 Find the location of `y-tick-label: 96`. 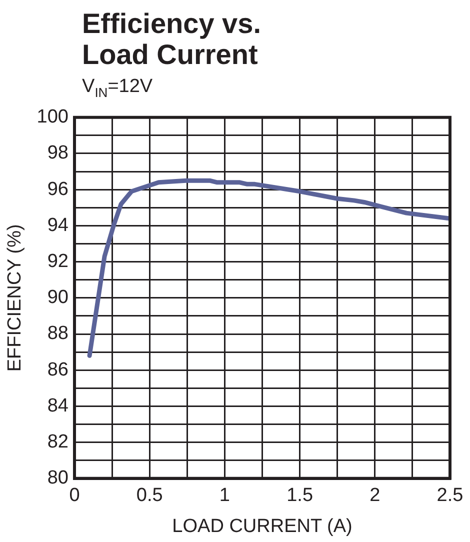

y-tick-label: 96 is located at coordinates (57, 189).